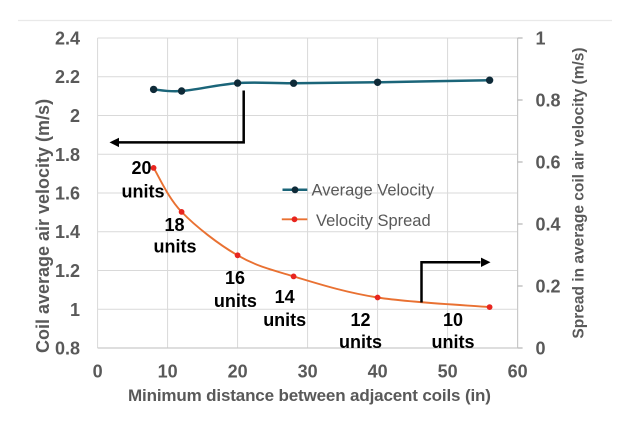 Image resolution: width=633 pixels, height=432 pixels. I want to click on svg-text: 40, so click(378, 372).